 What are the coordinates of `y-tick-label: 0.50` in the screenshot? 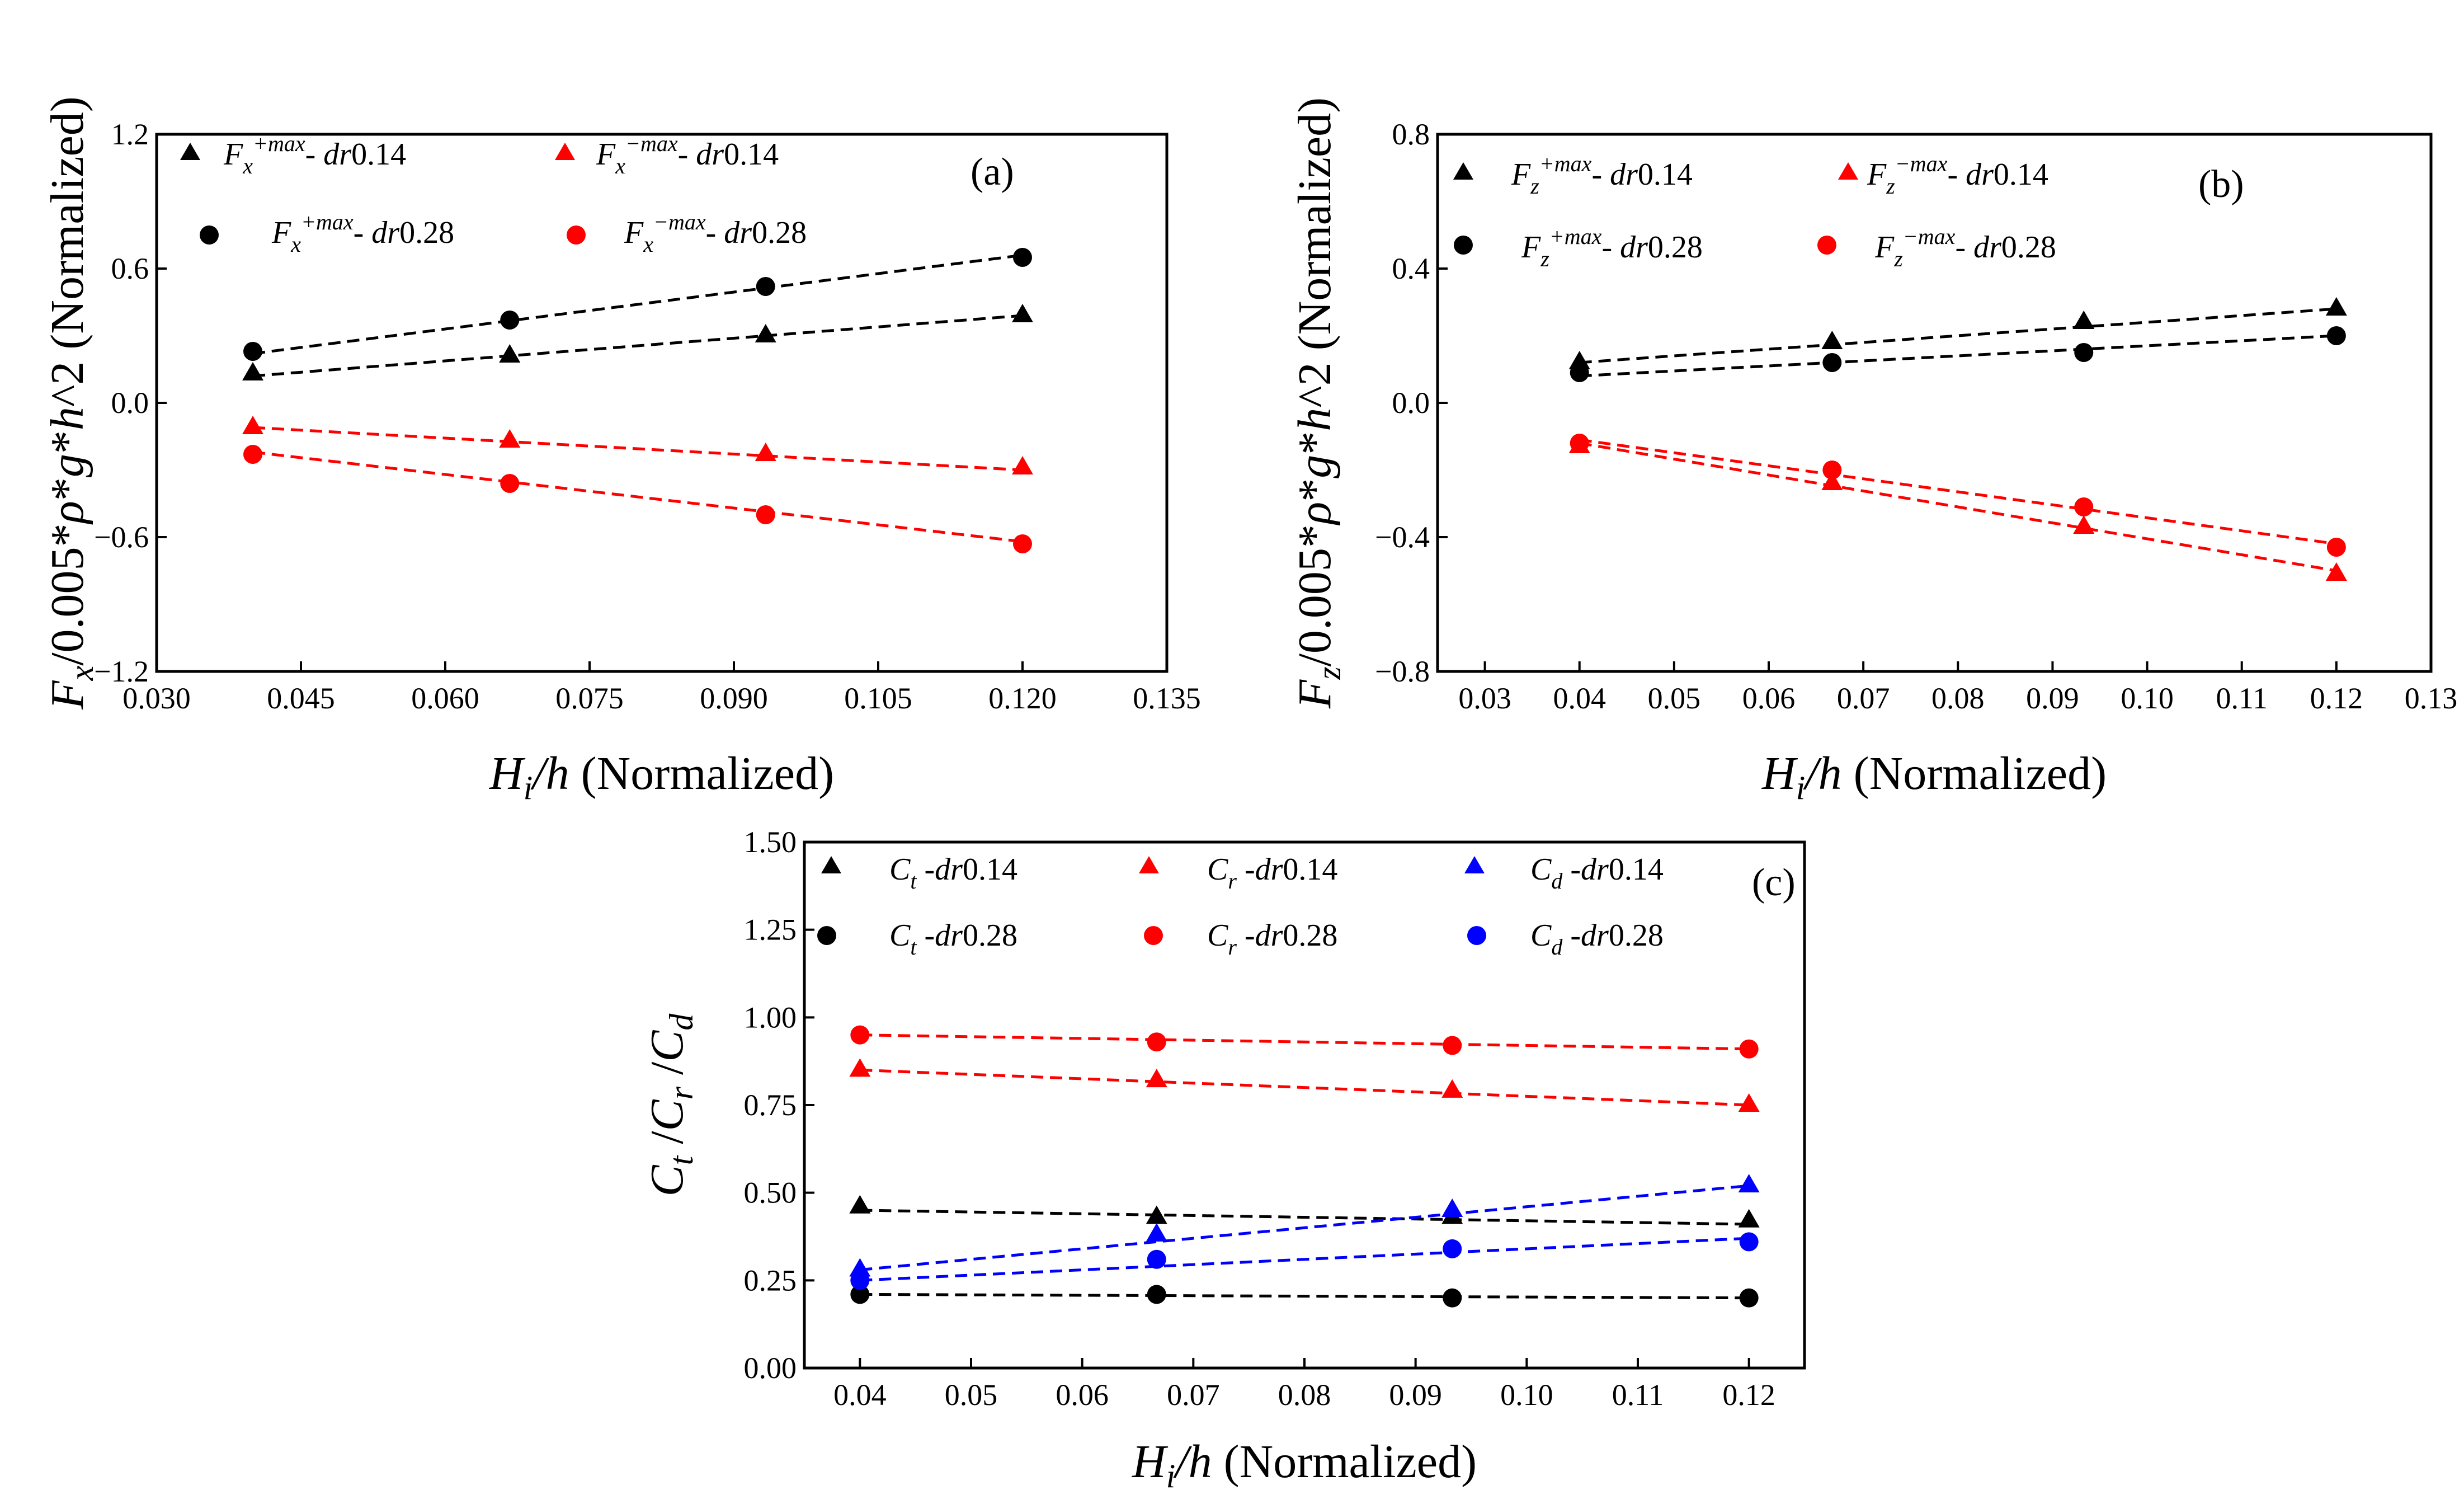 It's located at (770, 1193).